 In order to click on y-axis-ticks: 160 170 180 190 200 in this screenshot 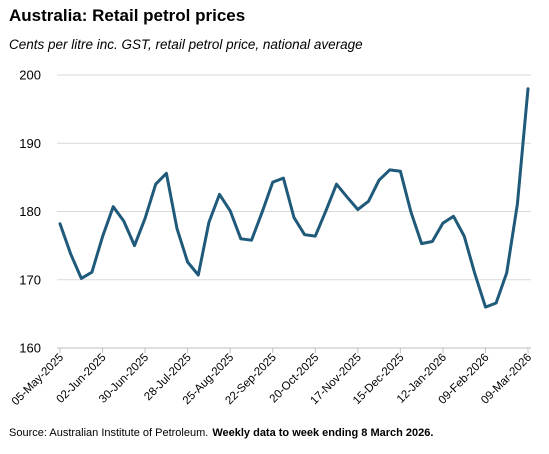, I will do `click(30, 212)`.